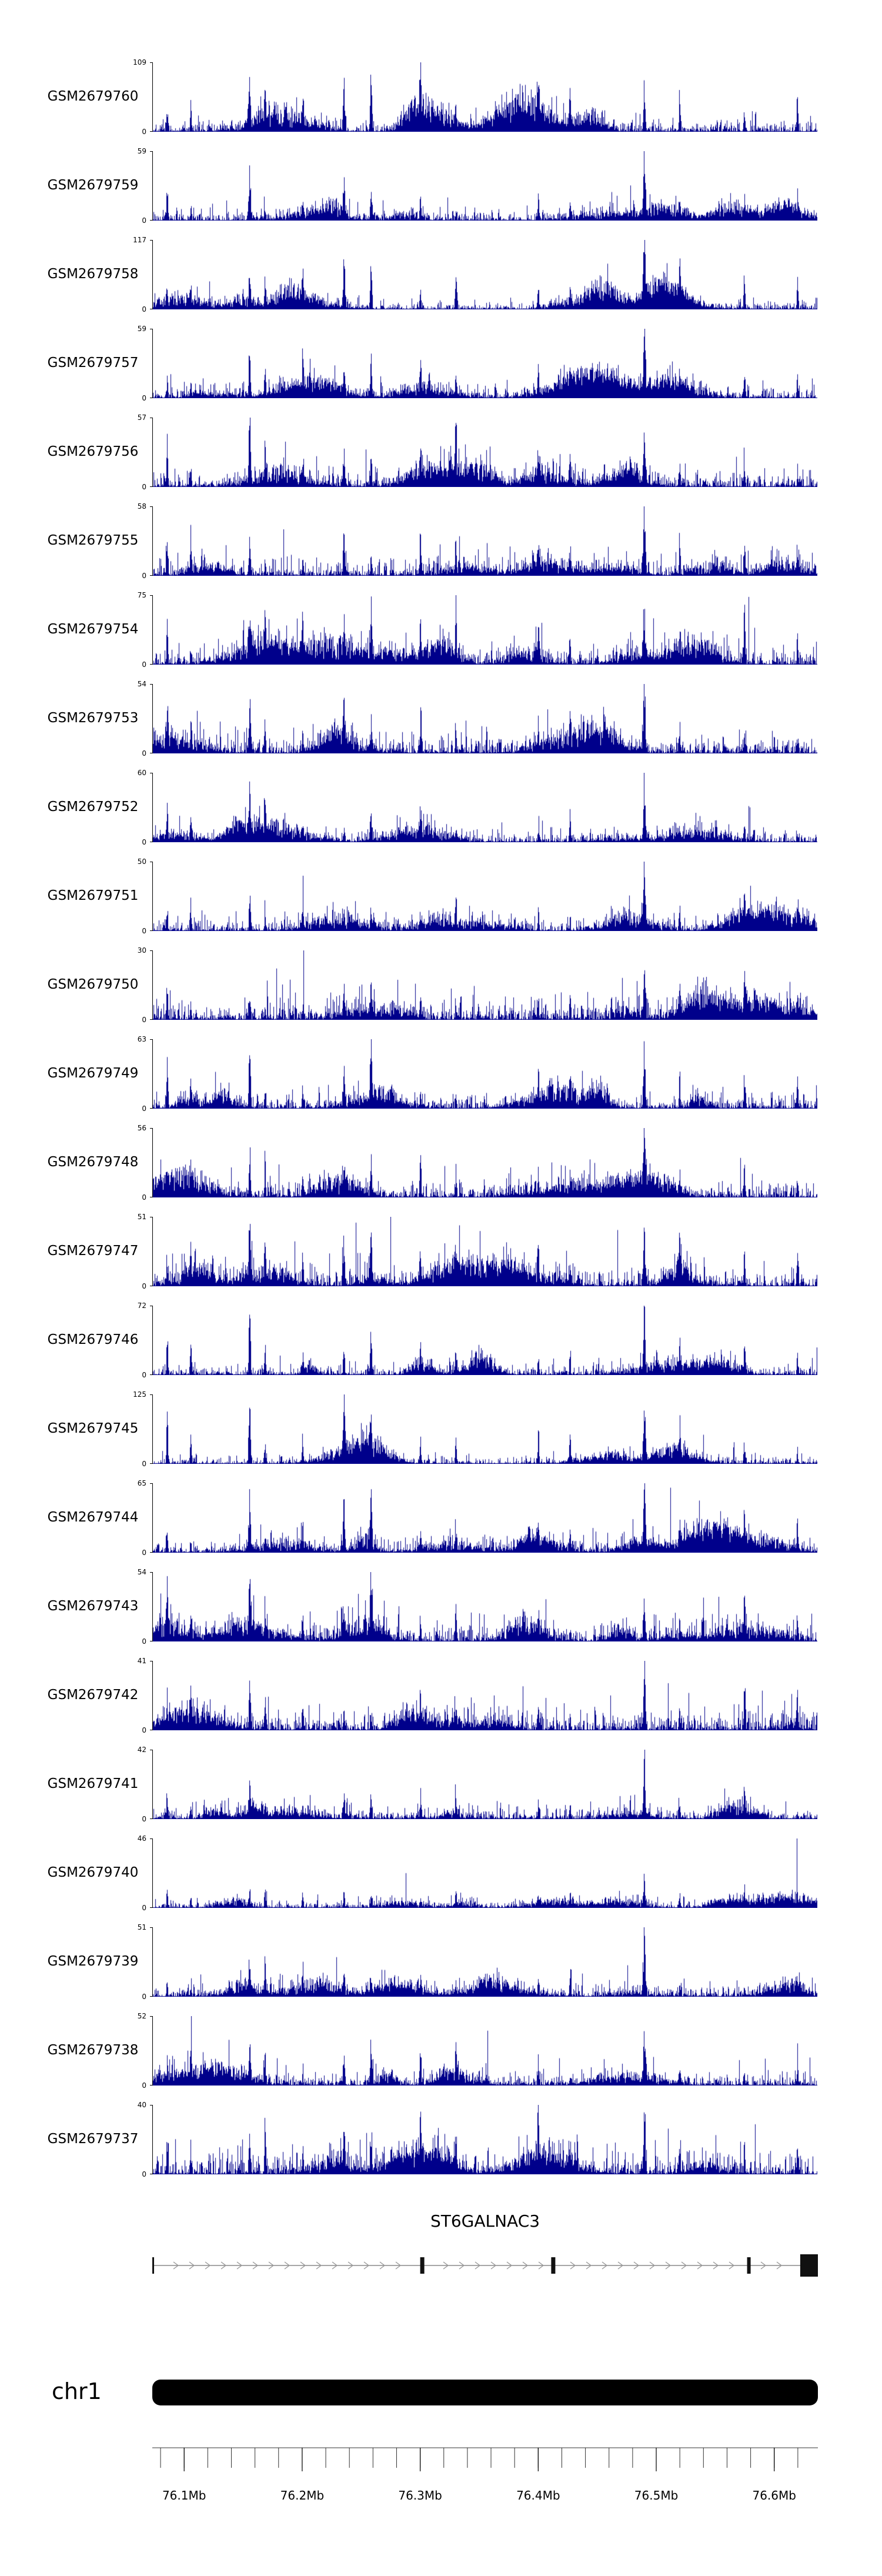 The image size is (882, 2576). Describe the element at coordinates (93, 984) in the screenshot. I see `sample-track-label: GSM2679750` at that location.